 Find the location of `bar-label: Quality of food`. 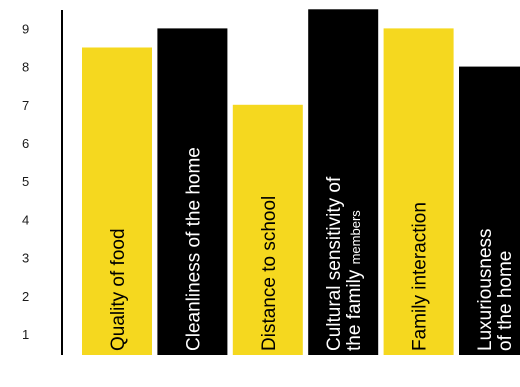

bar-label: Quality of food is located at coordinates (118, 289).